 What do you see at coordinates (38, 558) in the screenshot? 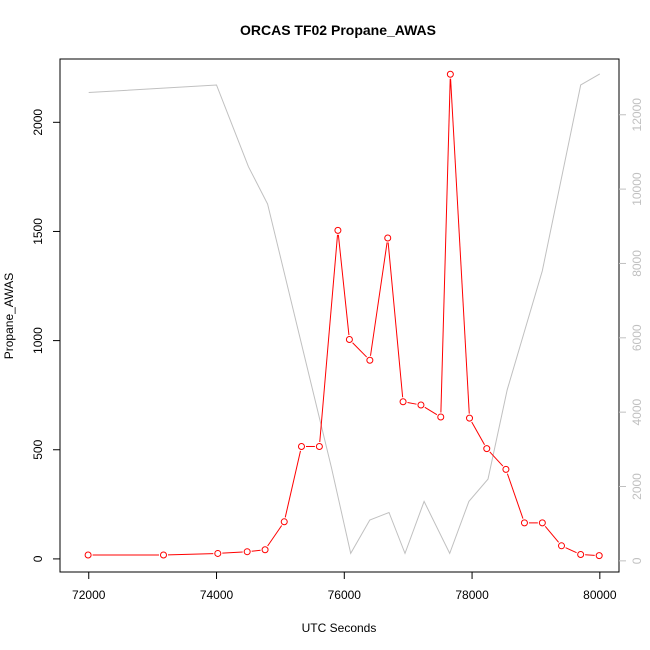
I see `y-tick-label: 0` at bounding box center [38, 558].